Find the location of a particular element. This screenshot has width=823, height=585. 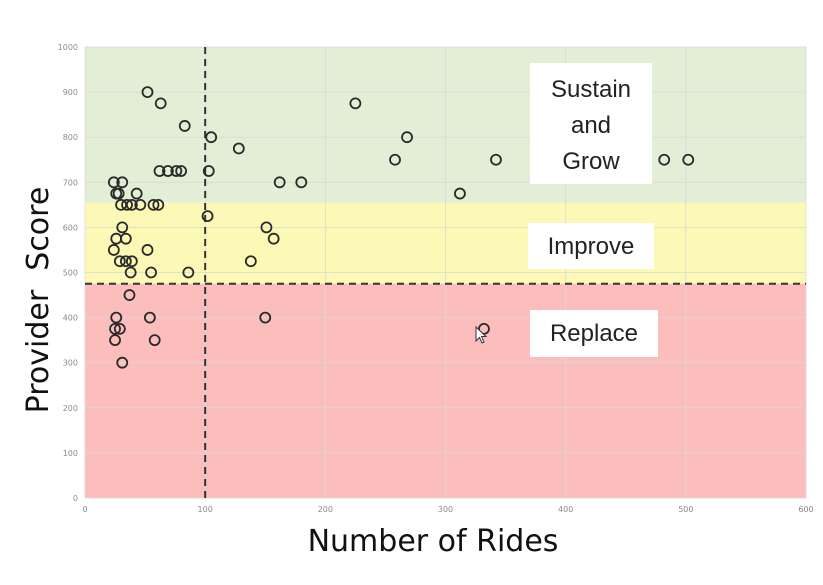

y-axis-title: Provider Score is located at coordinates (38, 300).